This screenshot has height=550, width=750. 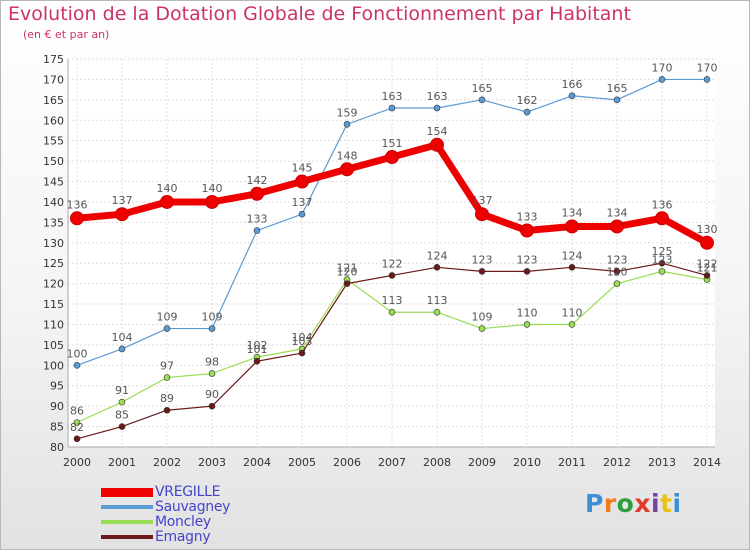 What do you see at coordinates (212, 462) in the screenshot?
I see `x-tick-label: 2003` at bounding box center [212, 462].